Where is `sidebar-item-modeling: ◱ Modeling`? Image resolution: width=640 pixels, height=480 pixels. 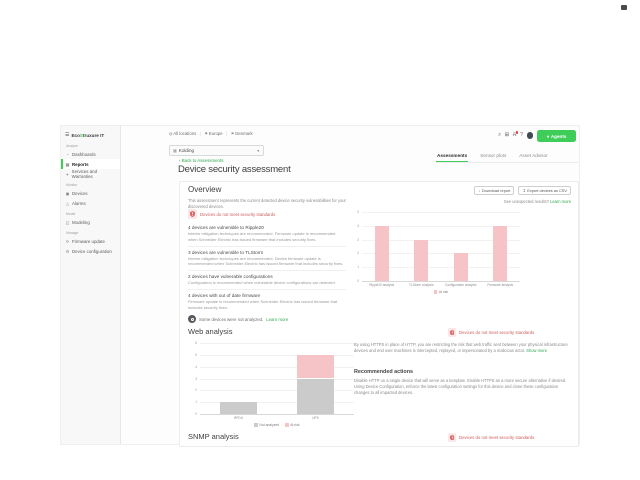 sidebar-item-modeling: ◱ Modeling is located at coordinates (90, 222).